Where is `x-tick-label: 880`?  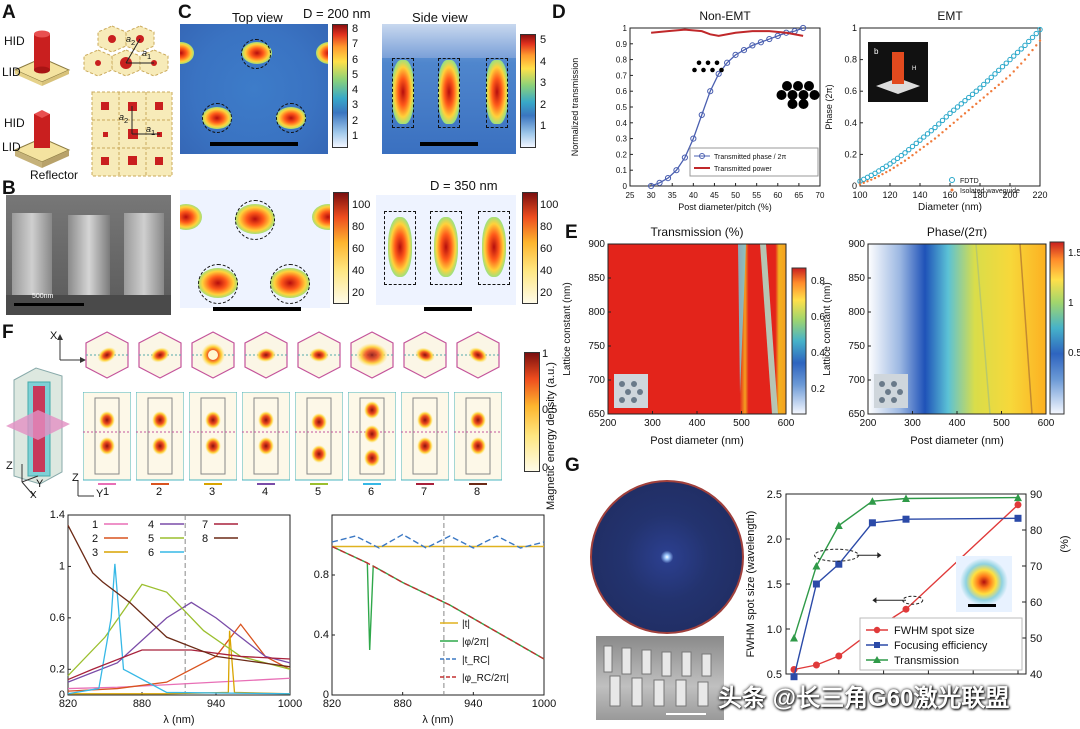 x-tick-label: 880 is located at coordinates (402, 704).